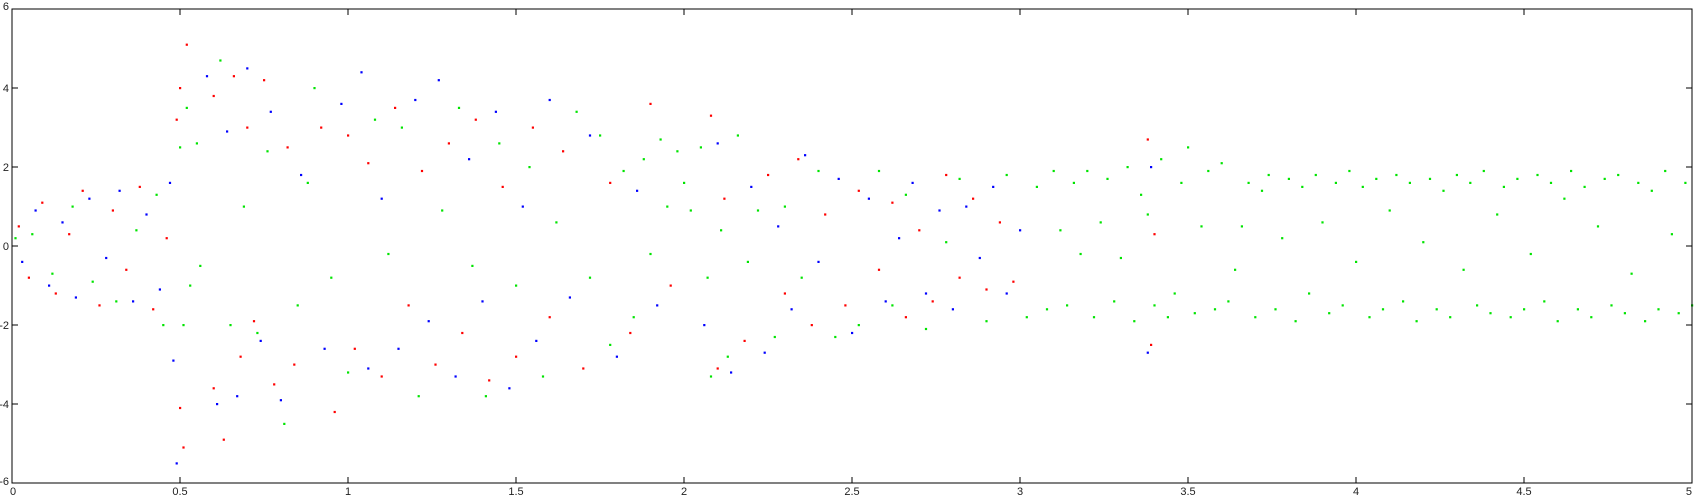 The height and width of the screenshot is (498, 1698). Describe the element at coordinates (13, 492) in the screenshot. I see `x-tick-label: 0` at that location.